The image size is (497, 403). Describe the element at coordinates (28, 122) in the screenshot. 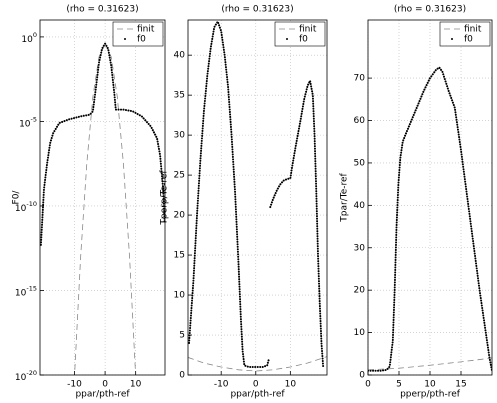

I see `y-tick-label: 10⁻⁵` at that location.